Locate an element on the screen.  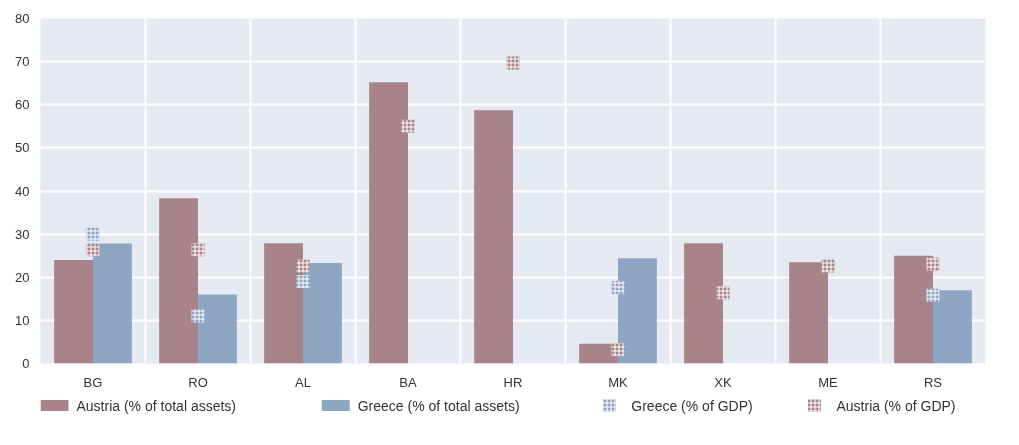
y-tick-label: 0 is located at coordinates (26, 363).